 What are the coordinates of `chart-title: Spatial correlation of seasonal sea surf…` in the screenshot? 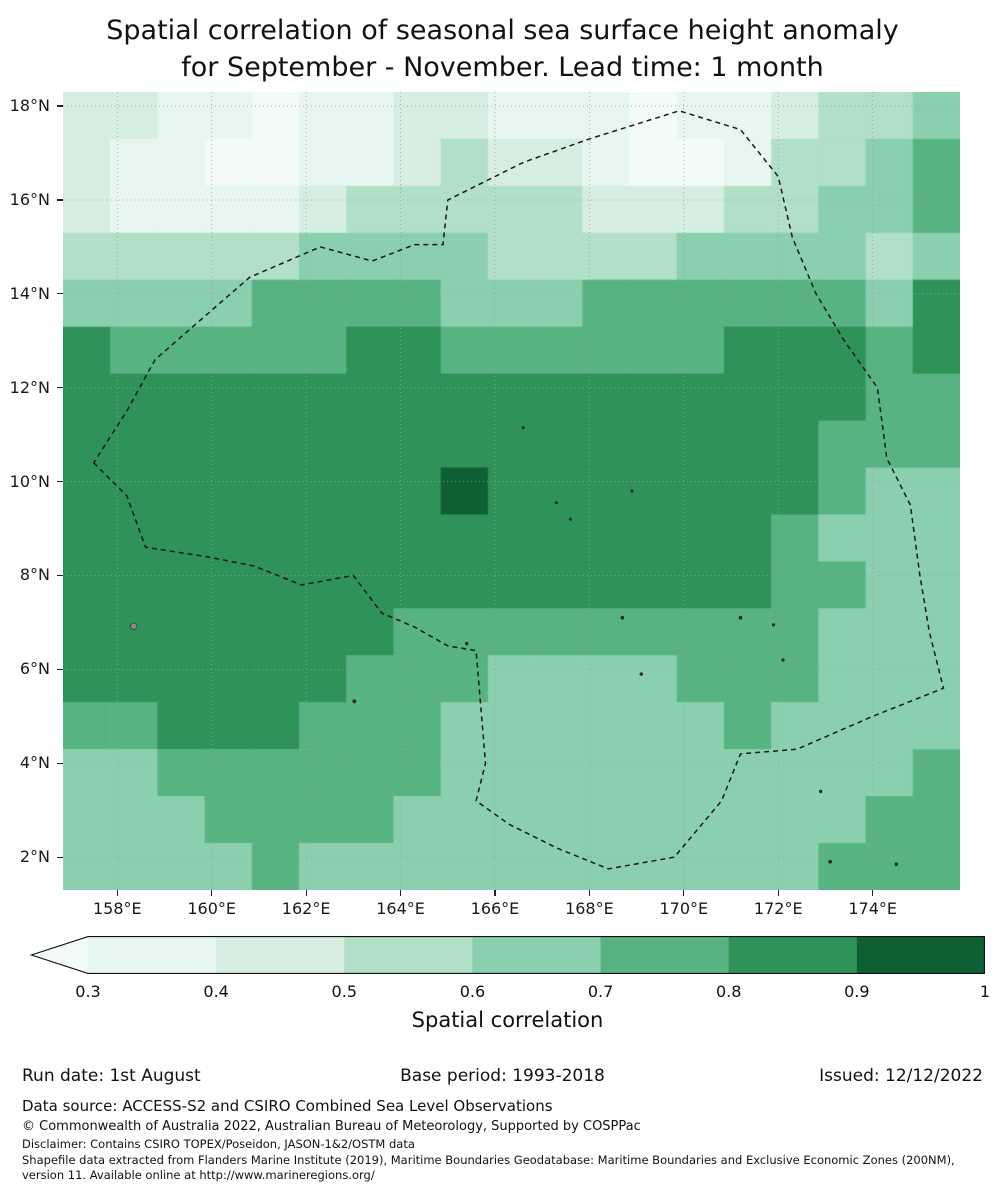 It's located at (502, 50).